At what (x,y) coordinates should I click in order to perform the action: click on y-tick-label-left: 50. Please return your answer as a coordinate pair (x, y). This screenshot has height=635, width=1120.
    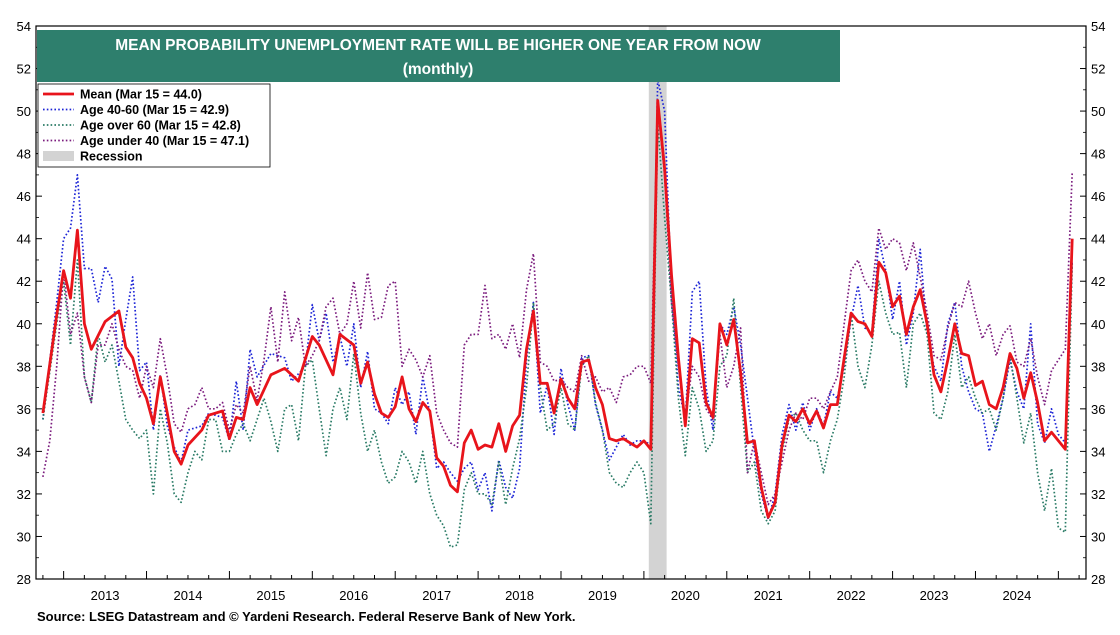
    Looking at the image, I should click on (24, 111).